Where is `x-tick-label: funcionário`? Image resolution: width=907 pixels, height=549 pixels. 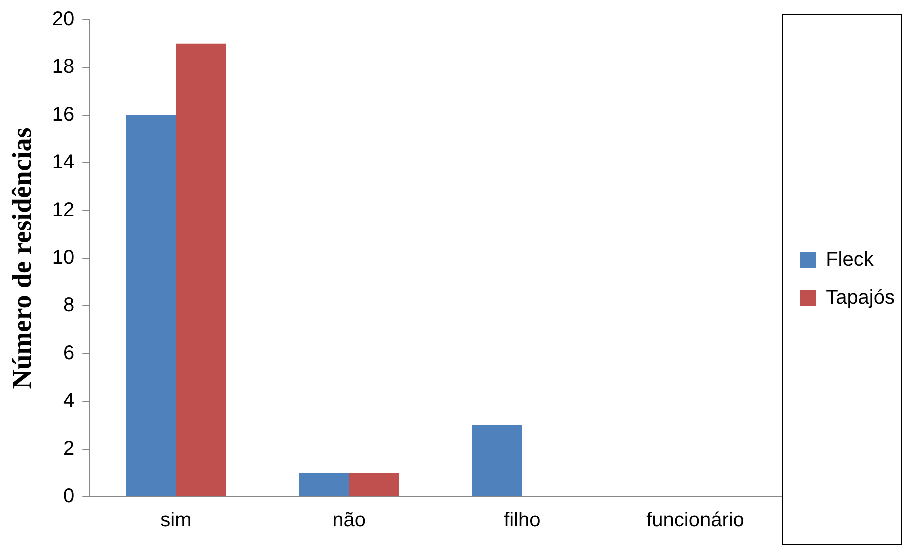
x-tick-label: funcionário is located at coordinates (695, 521).